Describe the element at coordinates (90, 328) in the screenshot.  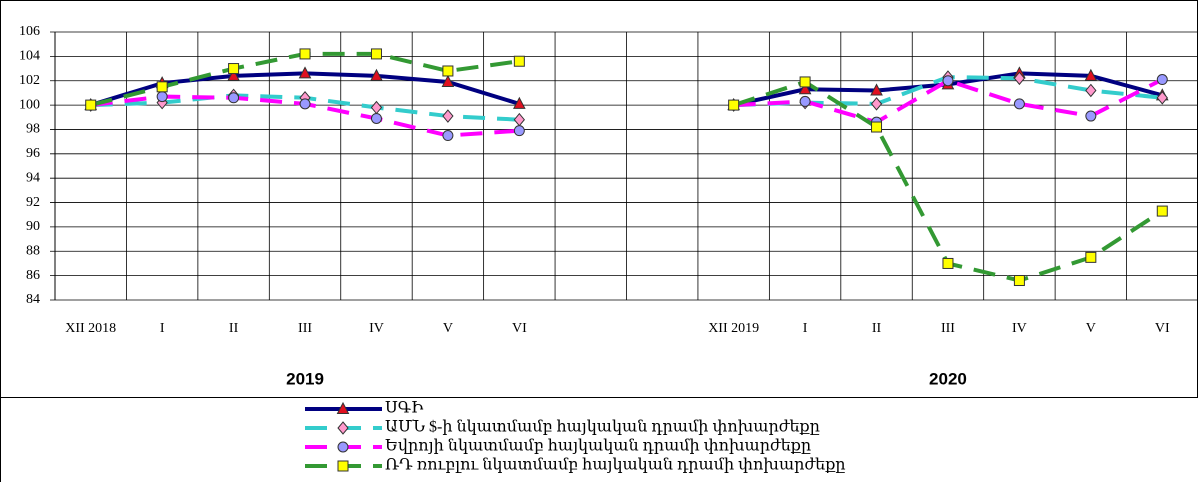
I see `x-tick-label: XII 2018` at that location.